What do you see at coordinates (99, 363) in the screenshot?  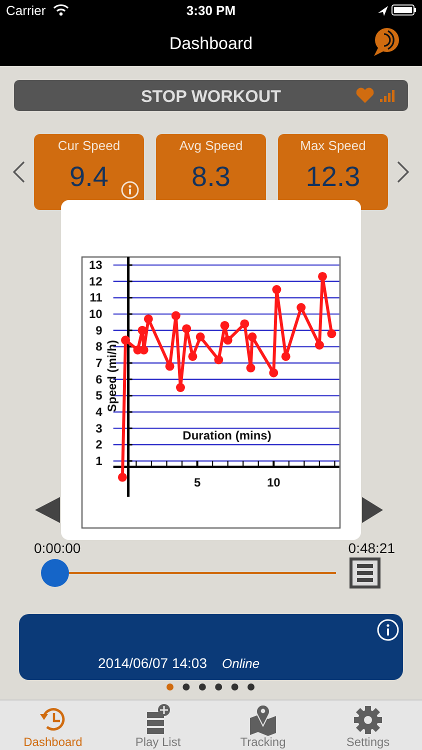 I see `y-tick-label: 7` at bounding box center [99, 363].